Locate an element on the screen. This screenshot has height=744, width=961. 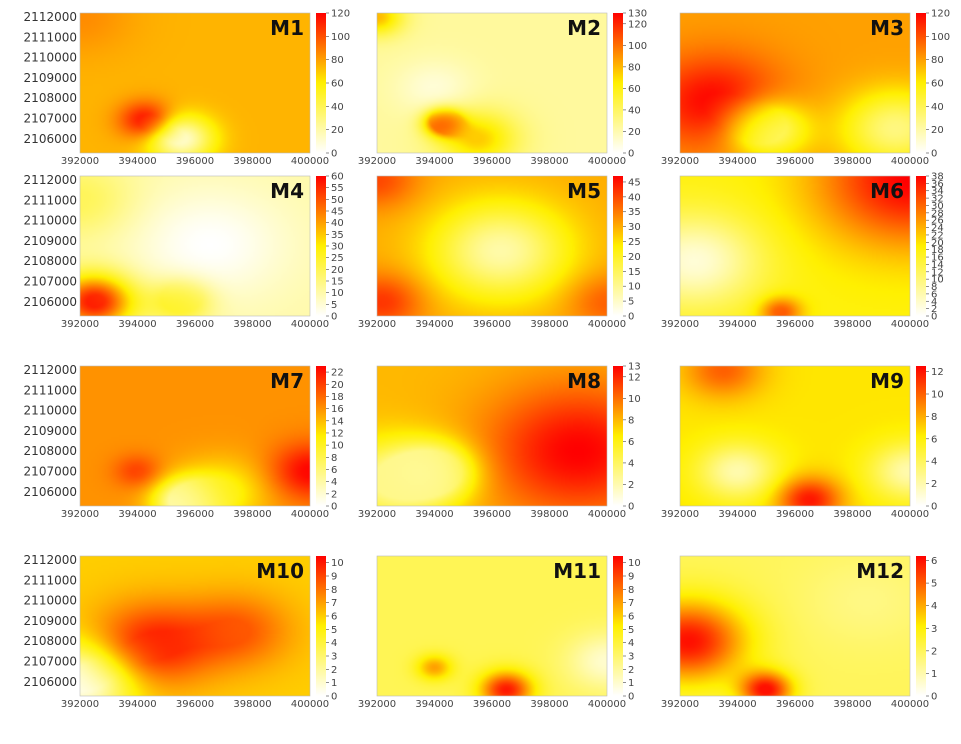
colorbar-tick-label: 30 is located at coordinates (634, 227).